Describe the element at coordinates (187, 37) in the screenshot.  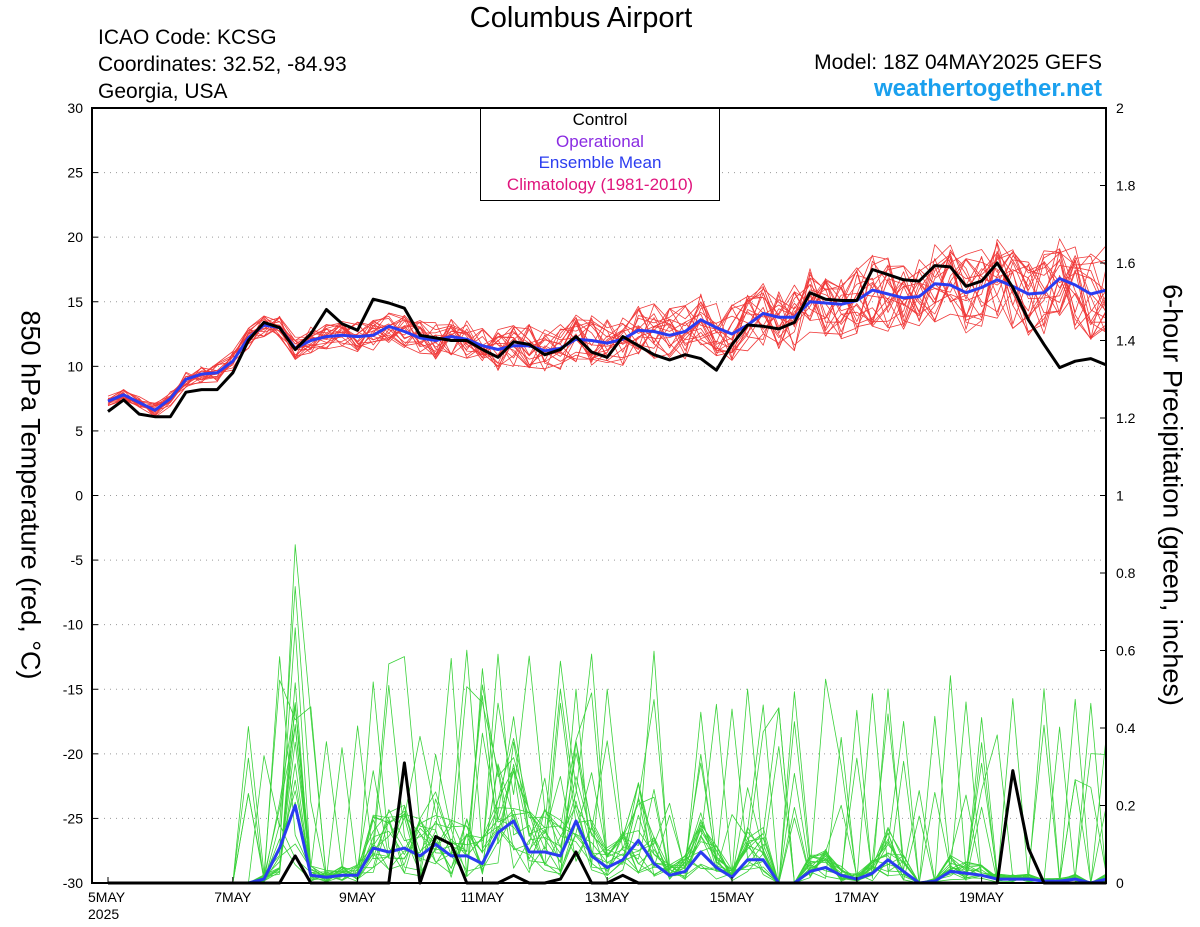
I see `icao-code: ICAO Code: KCSG` at that location.